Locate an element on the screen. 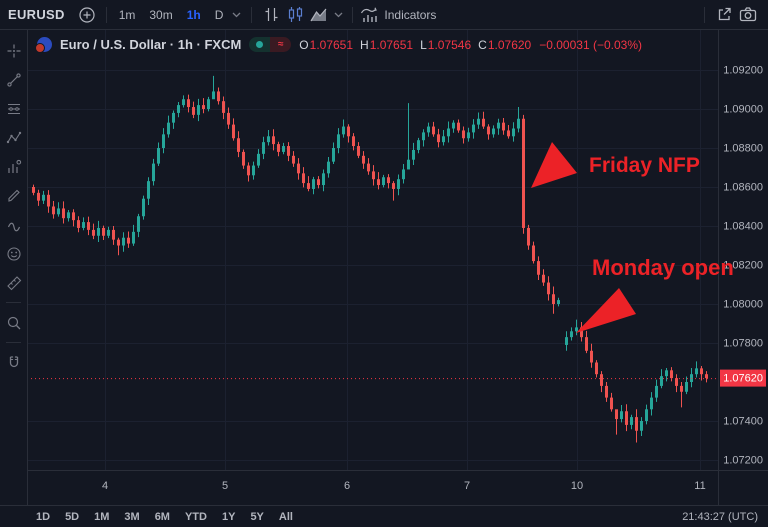  emoji-tool is located at coordinates (13, 253).